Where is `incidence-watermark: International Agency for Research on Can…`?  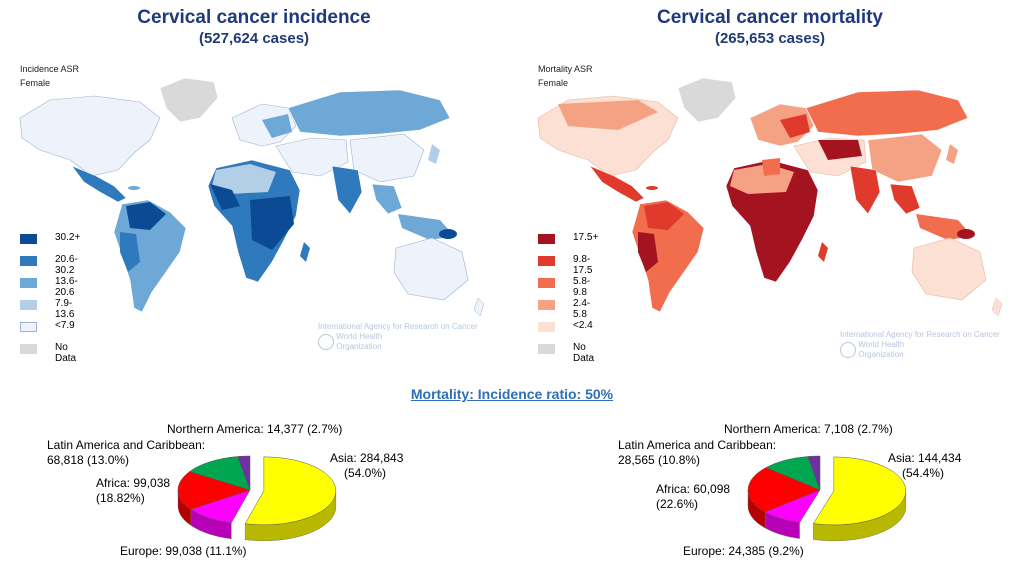 incidence-watermark: International Agency for Research on Can… is located at coordinates (398, 337).